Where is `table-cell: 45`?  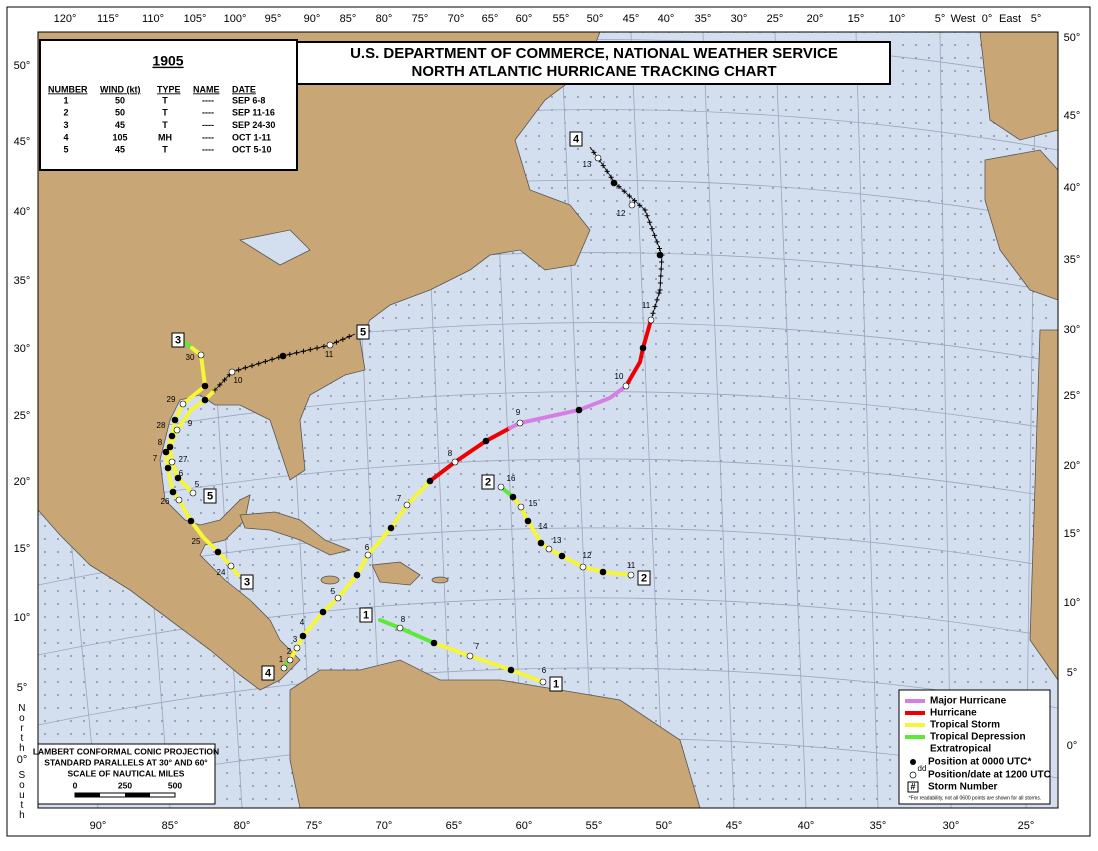 table-cell: 45 is located at coordinates (120, 125).